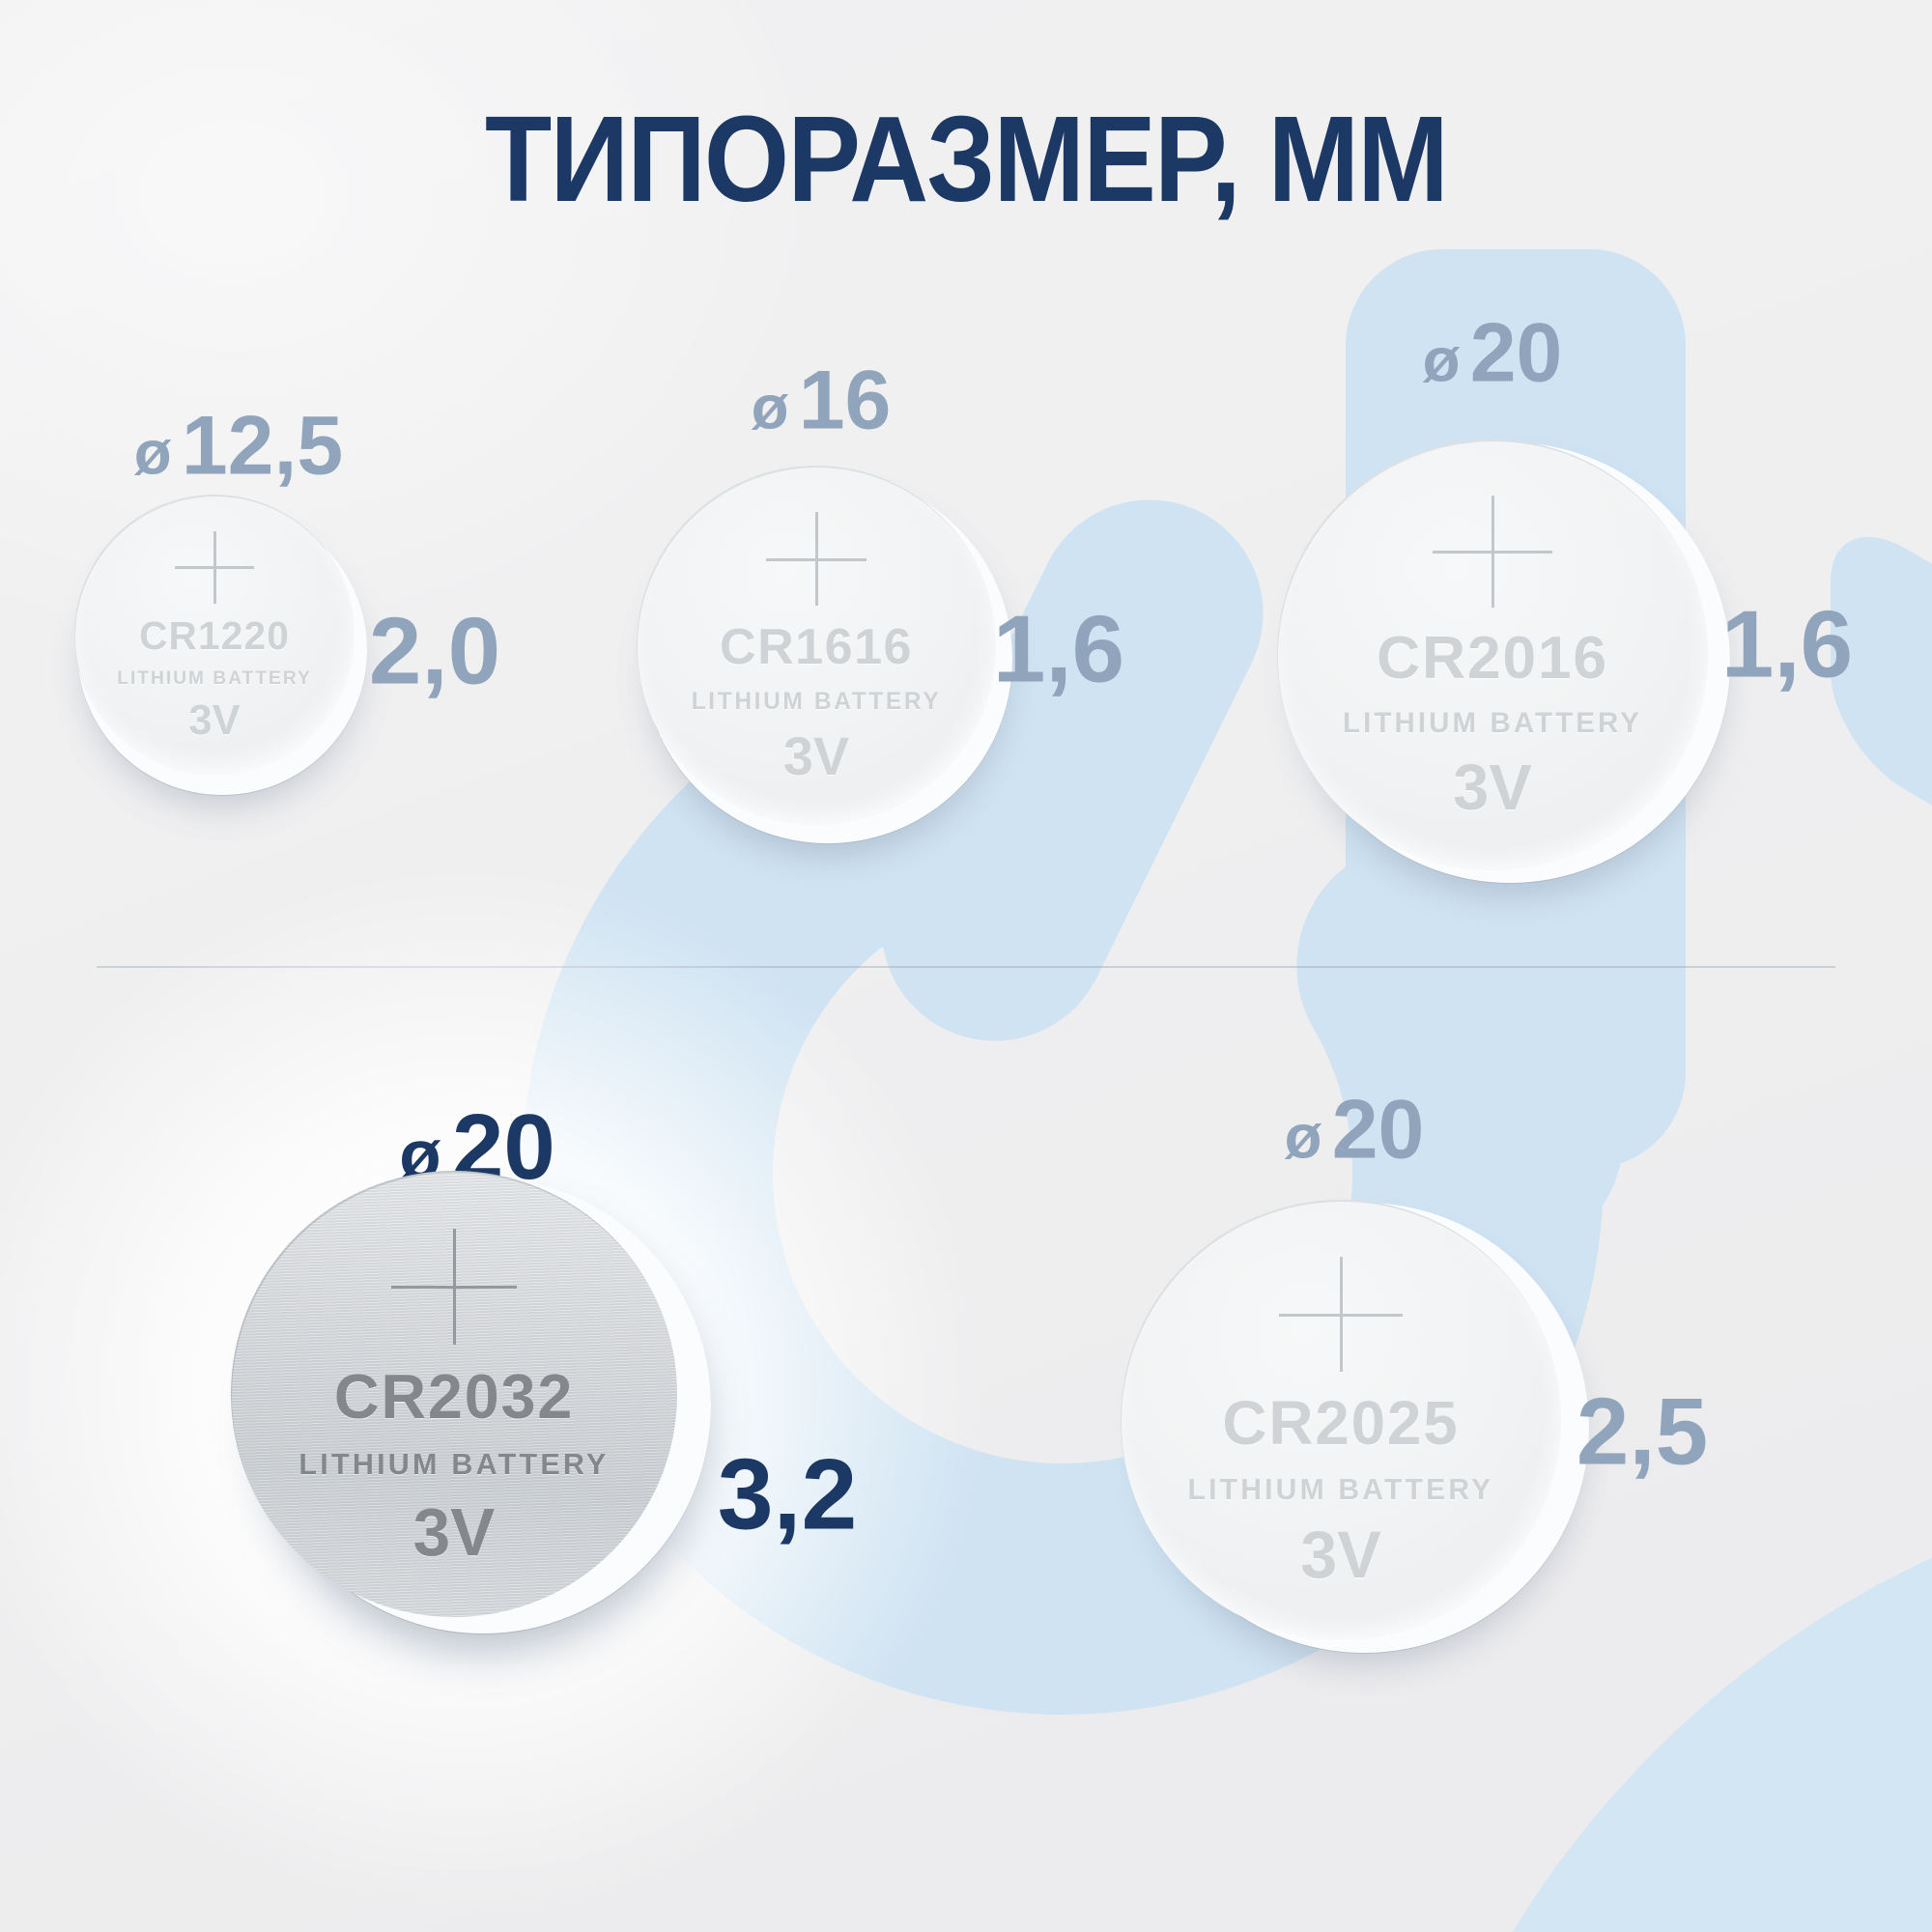  I want to click on right-edge-shape, so click(1881, 717).